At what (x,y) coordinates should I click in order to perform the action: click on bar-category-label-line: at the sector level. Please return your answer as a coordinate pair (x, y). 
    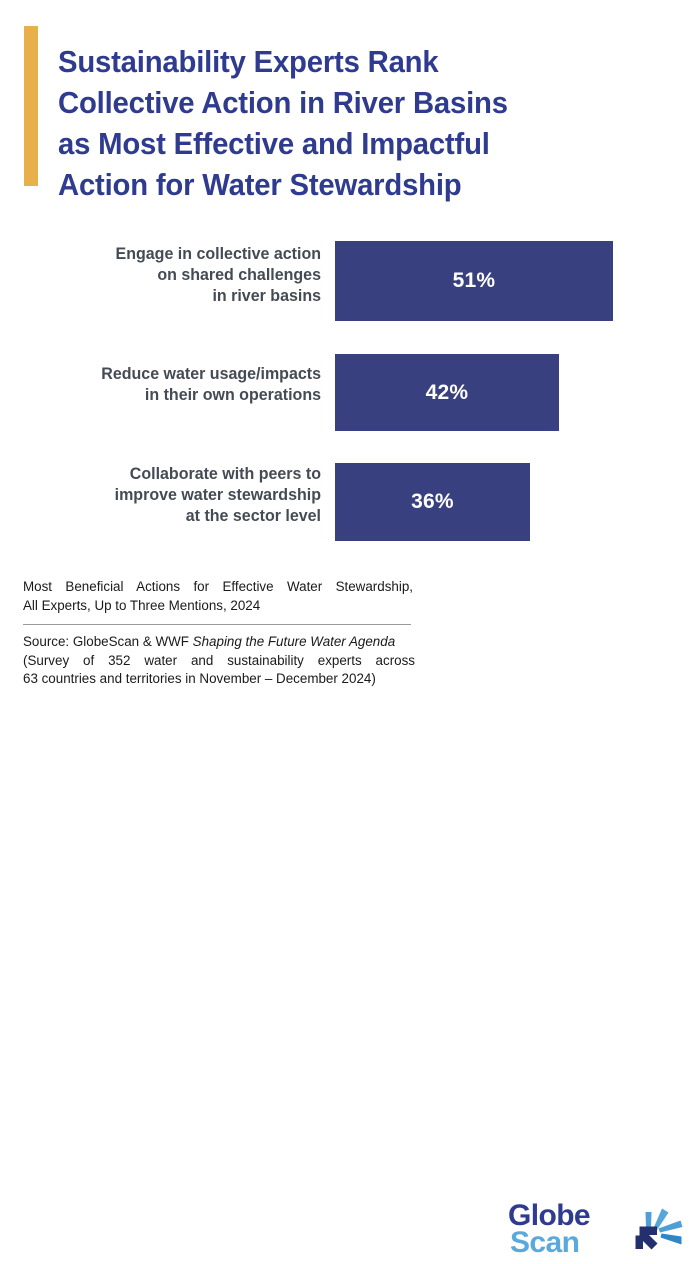
    Looking at the image, I should click on (253, 516).